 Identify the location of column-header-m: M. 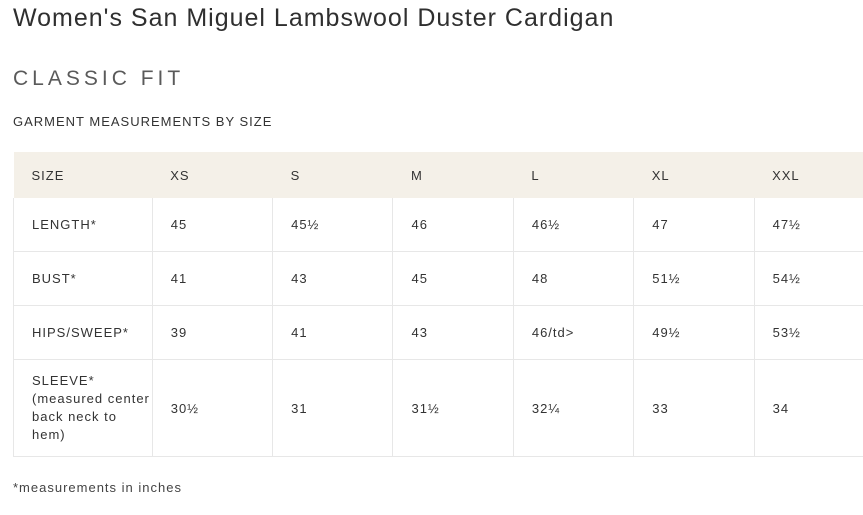
(416, 175).